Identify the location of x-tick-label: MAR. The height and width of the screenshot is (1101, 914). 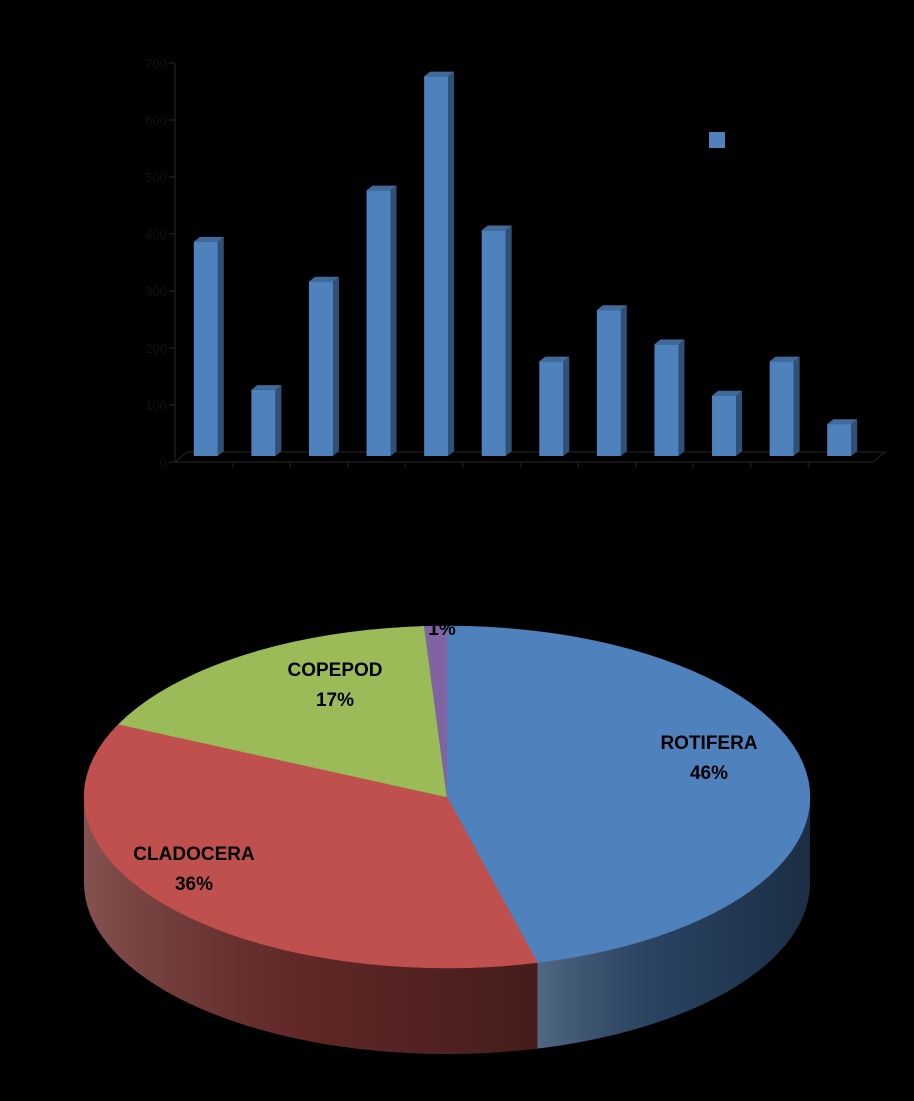
(321, 502).